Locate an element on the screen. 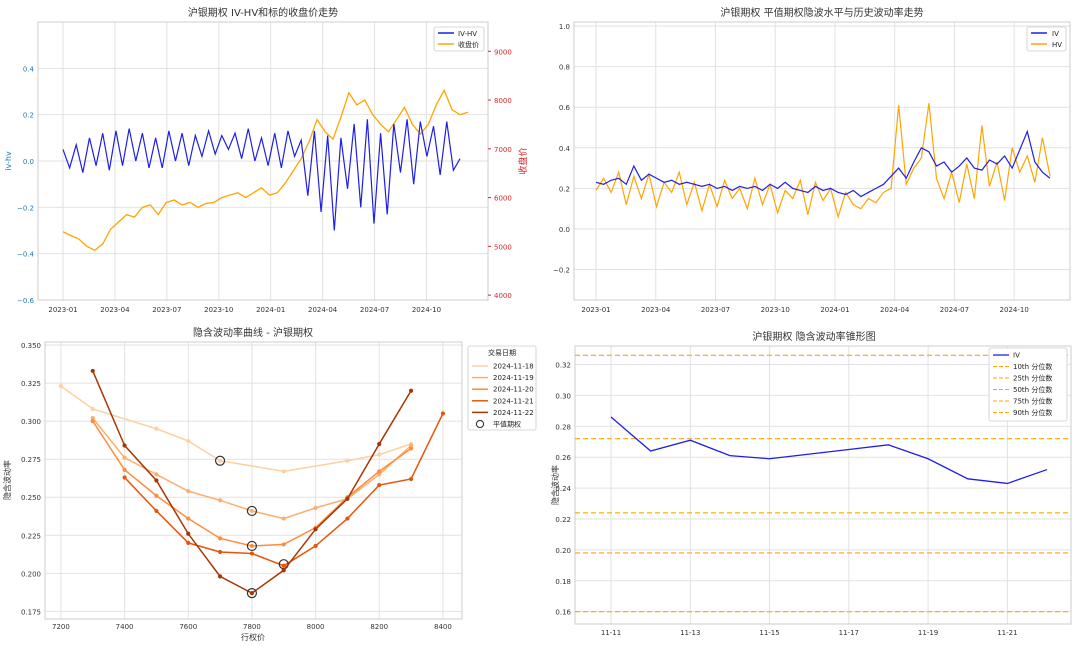 The image size is (1080, 646). legend-label: 50th 分位数 is located at coordinates (1032, 389).